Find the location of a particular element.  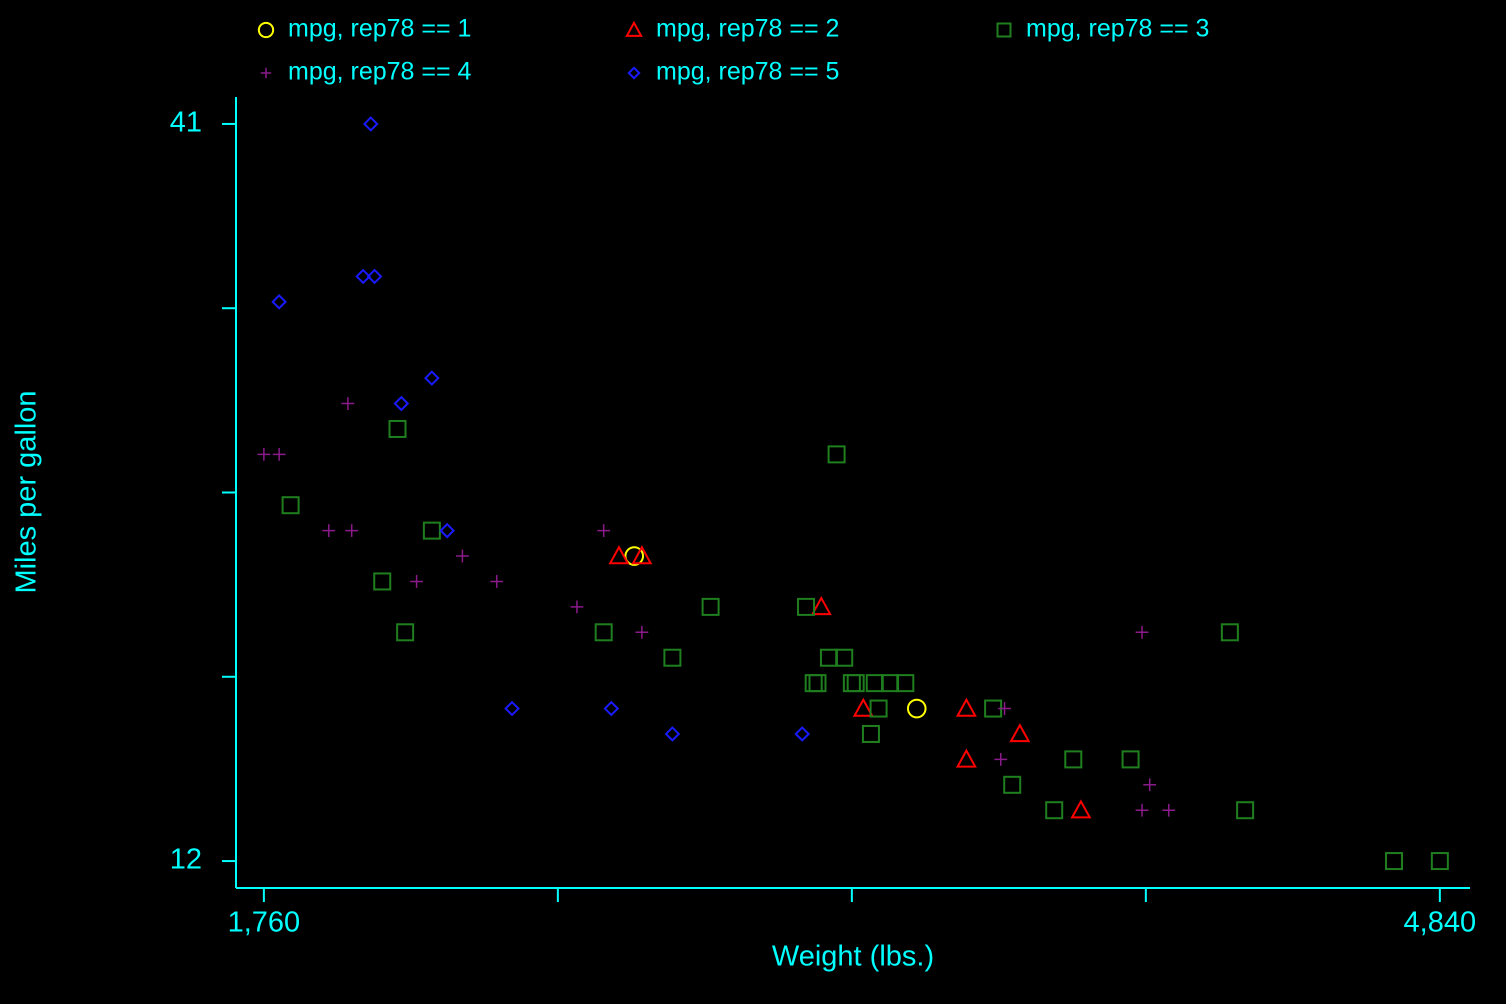

legend-label: mpg, rep78 == 3 is located at coordinates (1117, 29).